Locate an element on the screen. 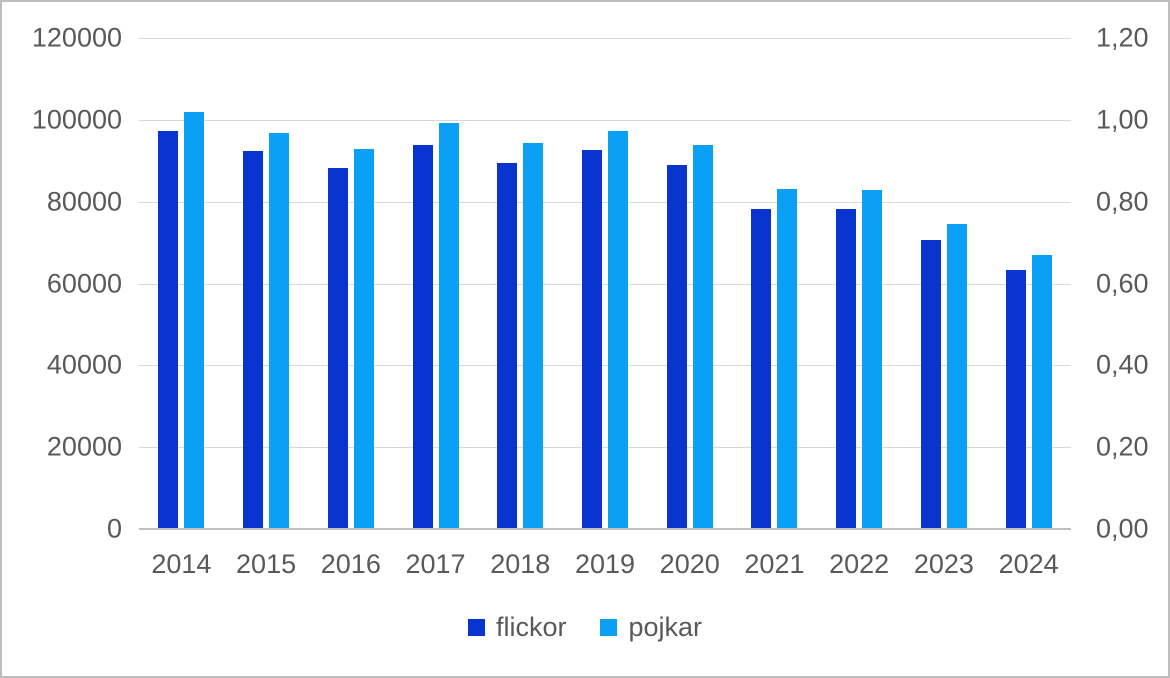  bar-flickor-2023 is located at coordinates (930, 383).